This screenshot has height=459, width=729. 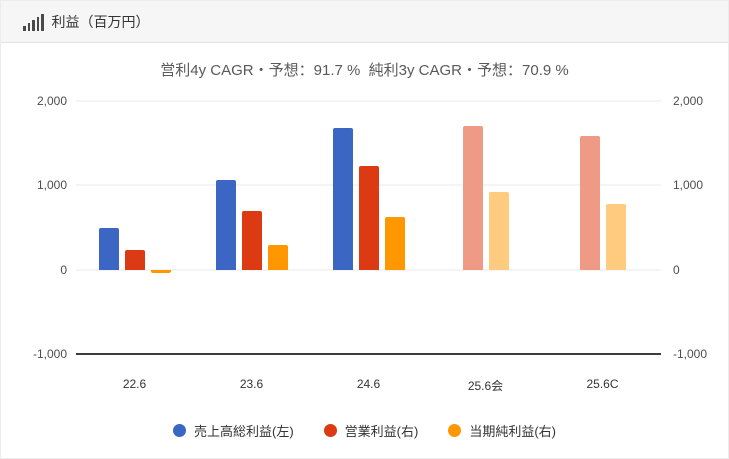 I want to click on legend-item: 売上高総利益(左), so click(x=233, y=430).